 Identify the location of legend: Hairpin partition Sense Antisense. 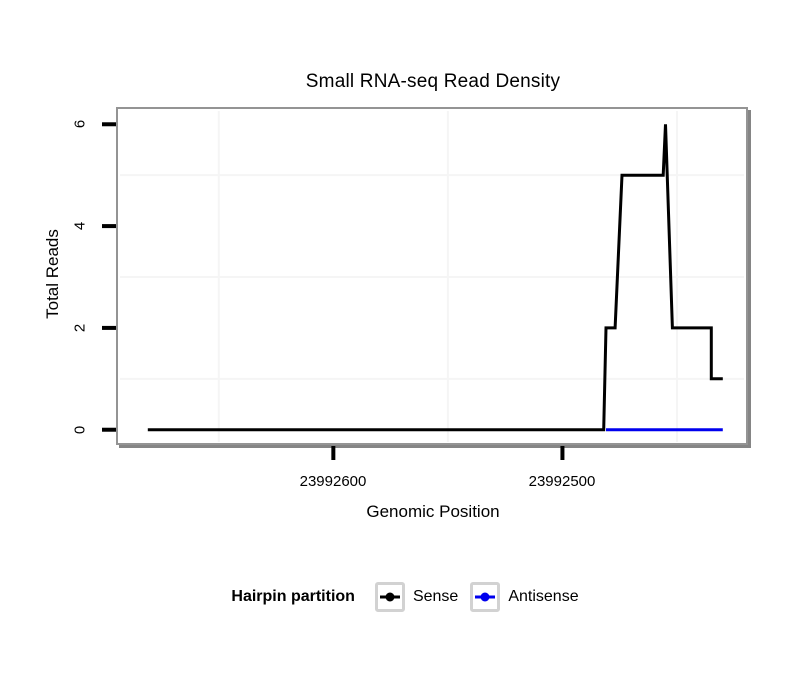
(405, 597).